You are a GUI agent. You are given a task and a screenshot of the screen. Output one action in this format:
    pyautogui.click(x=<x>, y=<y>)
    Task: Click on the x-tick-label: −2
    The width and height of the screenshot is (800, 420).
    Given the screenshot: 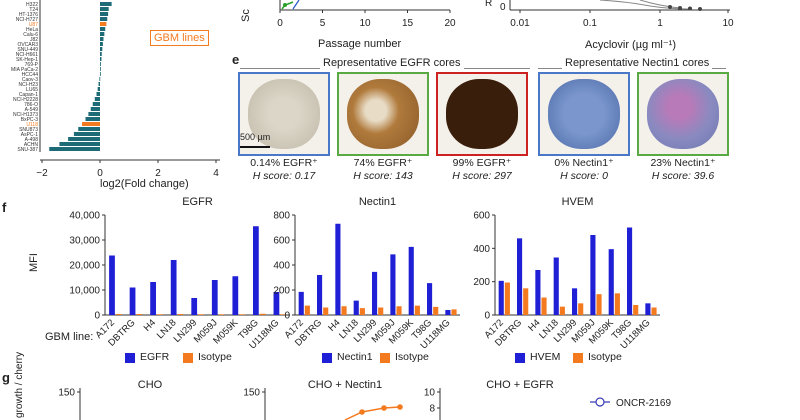 What is the action you would take?
    pyautogui.click(x=42, y=173)
    